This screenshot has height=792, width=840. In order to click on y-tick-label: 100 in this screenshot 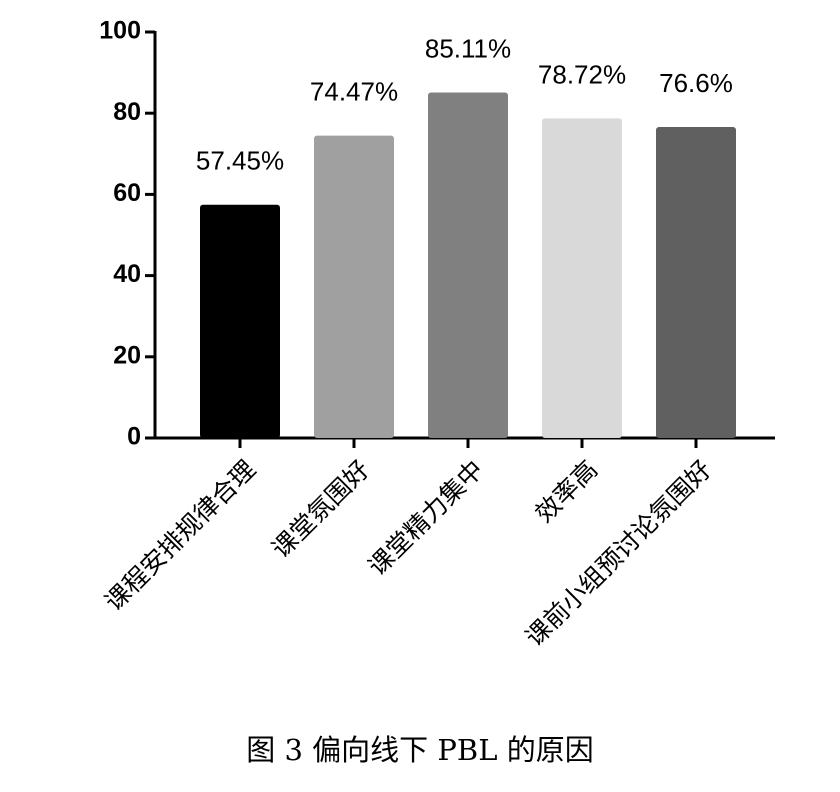, I will do `click(120, 31)`.